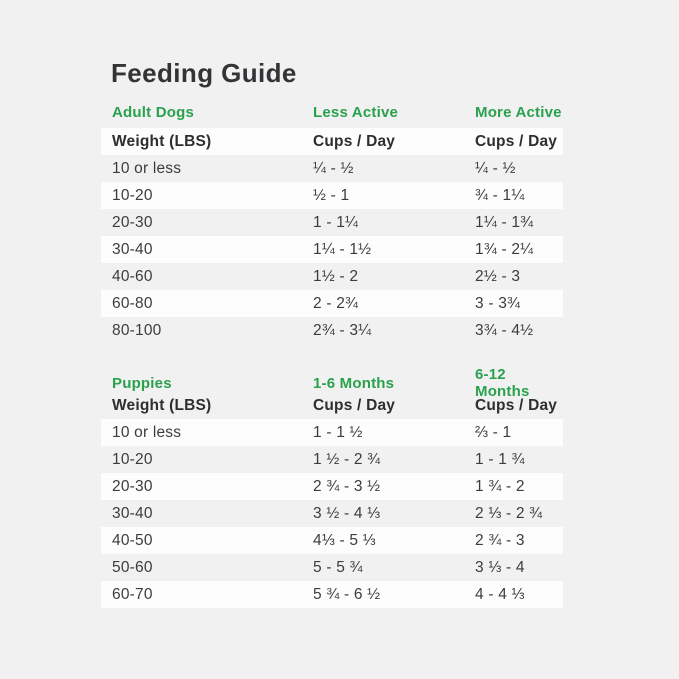  Describe the element at coordinates (137, 330) in the screenshot. I see `weight-cell: 80-100` at that location.